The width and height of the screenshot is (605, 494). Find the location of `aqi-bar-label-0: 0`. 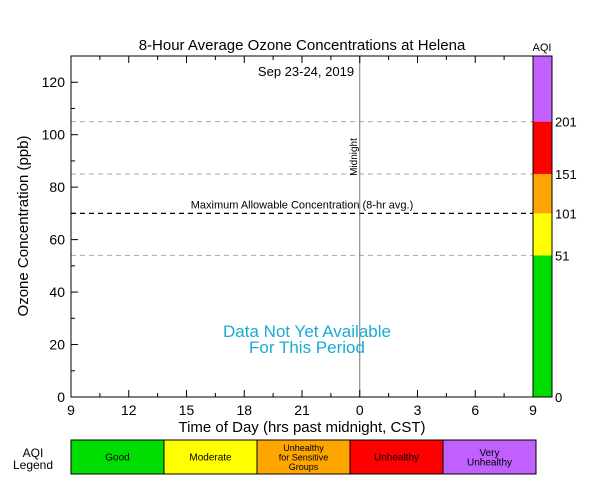

aqi-bar-label-0: 0 is located at coordinates (558, 397).